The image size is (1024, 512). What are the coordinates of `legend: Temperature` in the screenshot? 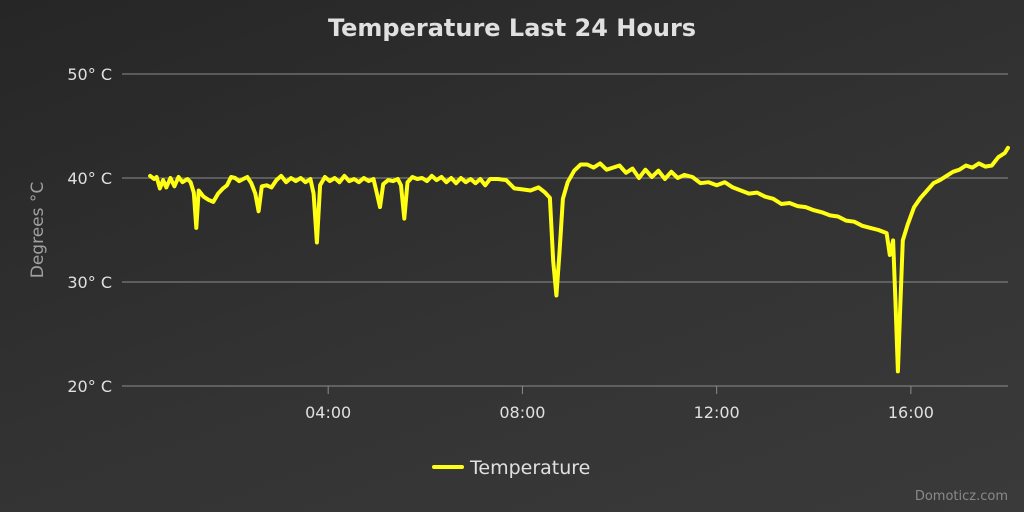 It's located at (511, 468).